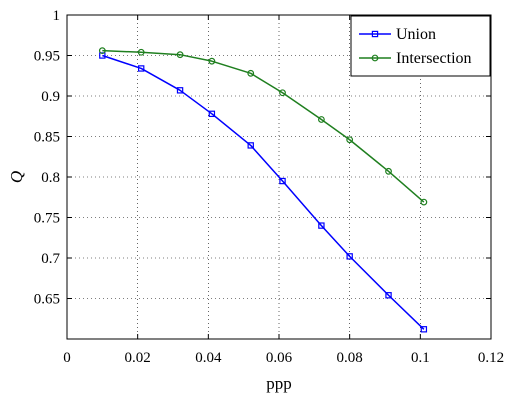  Describe the element at coordinates (415, 46) in the screenshot. I see `legend-items: Union Intersection` at that location.